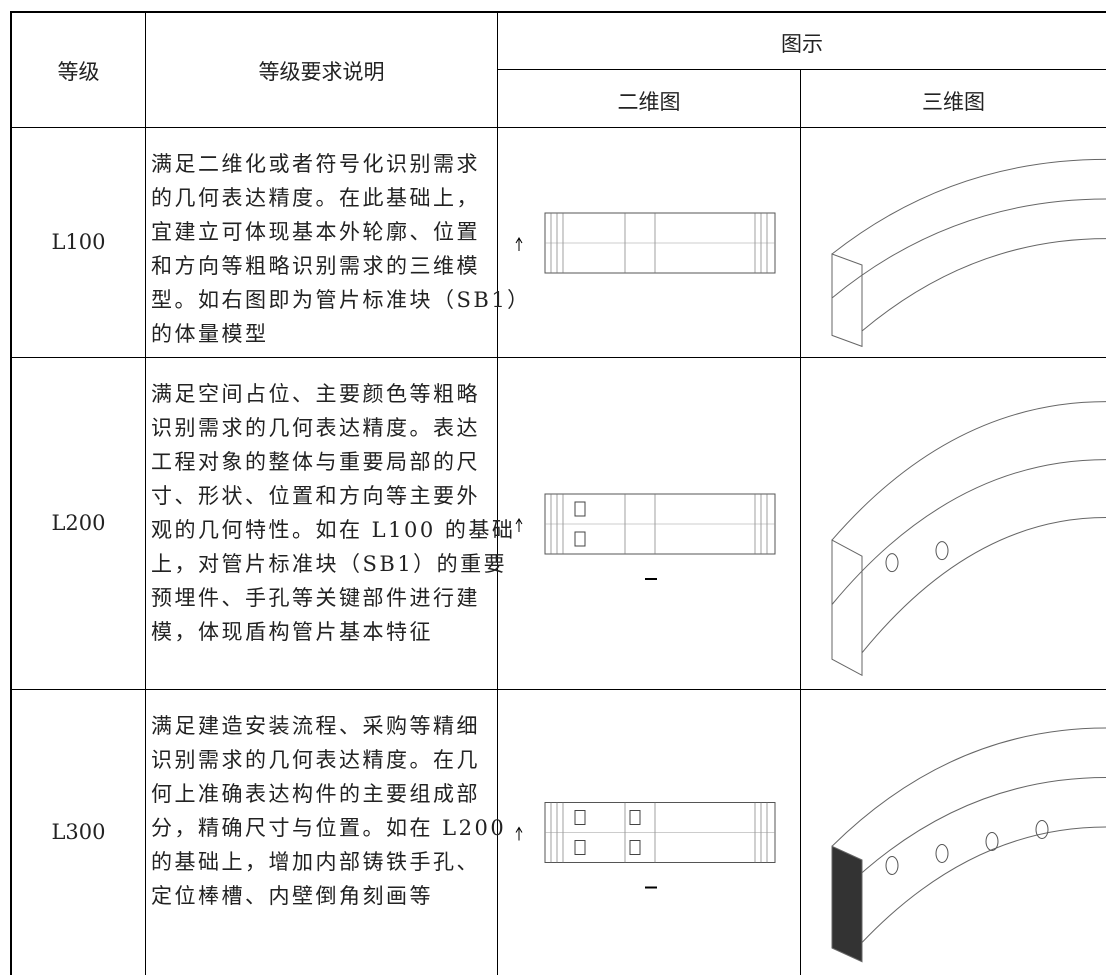 This screenshot has height=975, width=1106. Describe the element at coordinates (78, 523) in the screenshot. I see `row-level: L200` at that location.